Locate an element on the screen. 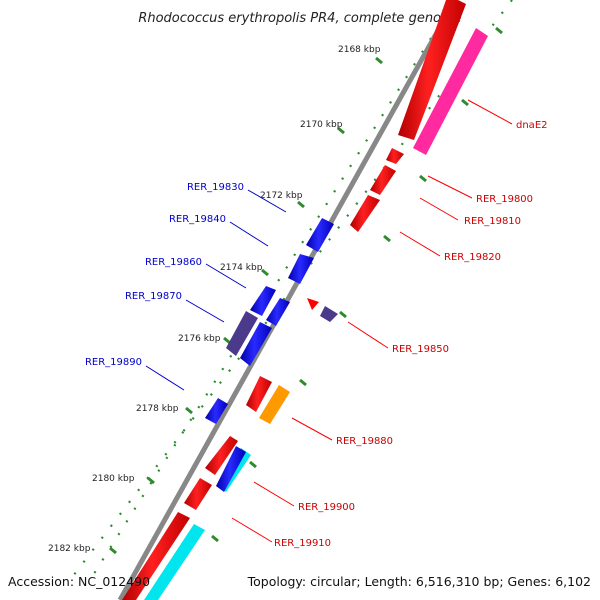  gene-label: RER_19870 is located at coordinates (153, 296).